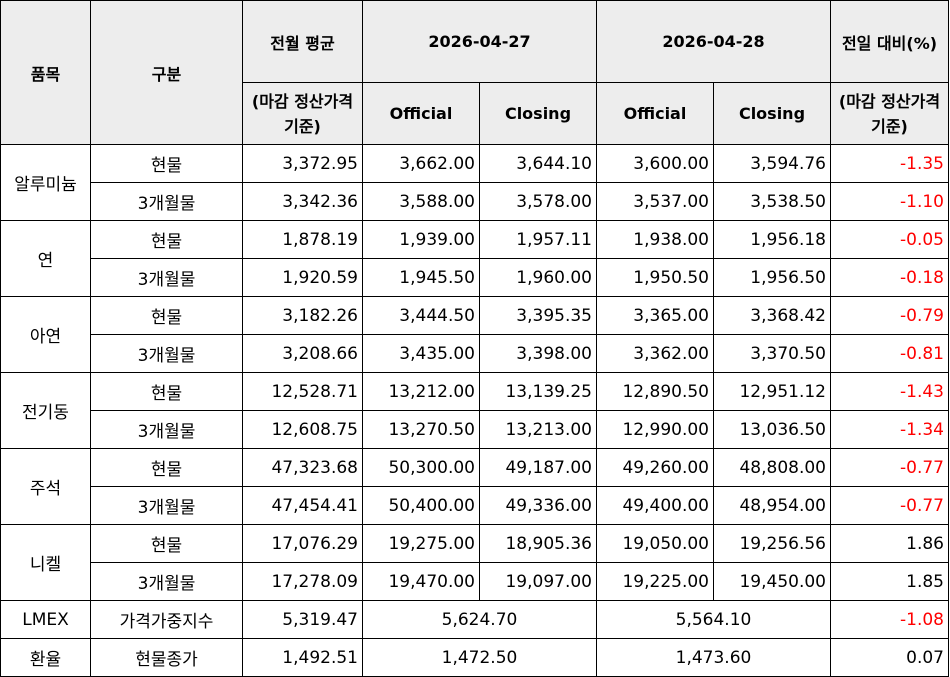  What do you see at coordinates (45, 486) in the screenshot?
I see `metal-name: 주석` at bounding box center [45, 486].